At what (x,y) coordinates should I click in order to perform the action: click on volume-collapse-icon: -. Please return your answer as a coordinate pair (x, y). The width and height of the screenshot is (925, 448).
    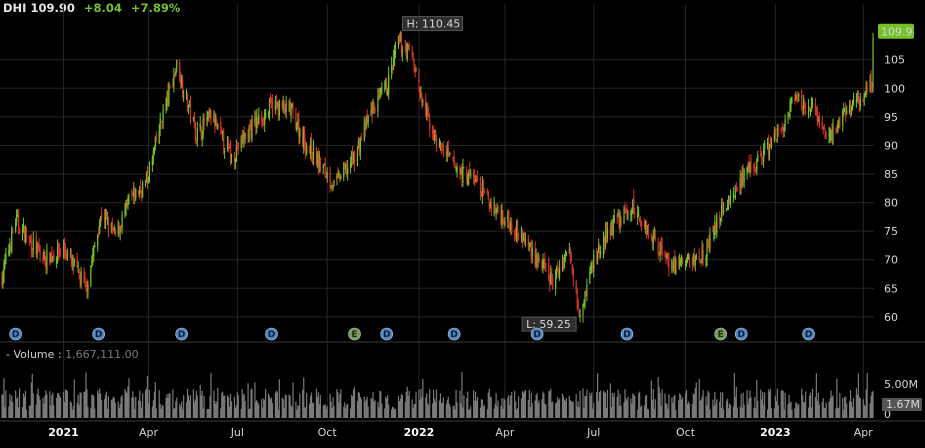
    Looking at the image, I should click on (8, 354).